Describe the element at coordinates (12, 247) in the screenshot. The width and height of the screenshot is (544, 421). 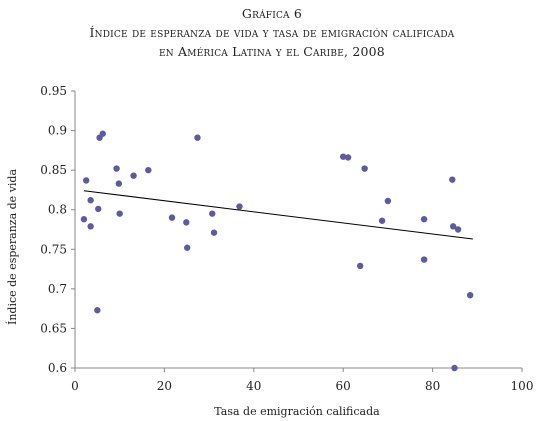
I see `y-axis-label: Índice de esperanza de vida` at that location.